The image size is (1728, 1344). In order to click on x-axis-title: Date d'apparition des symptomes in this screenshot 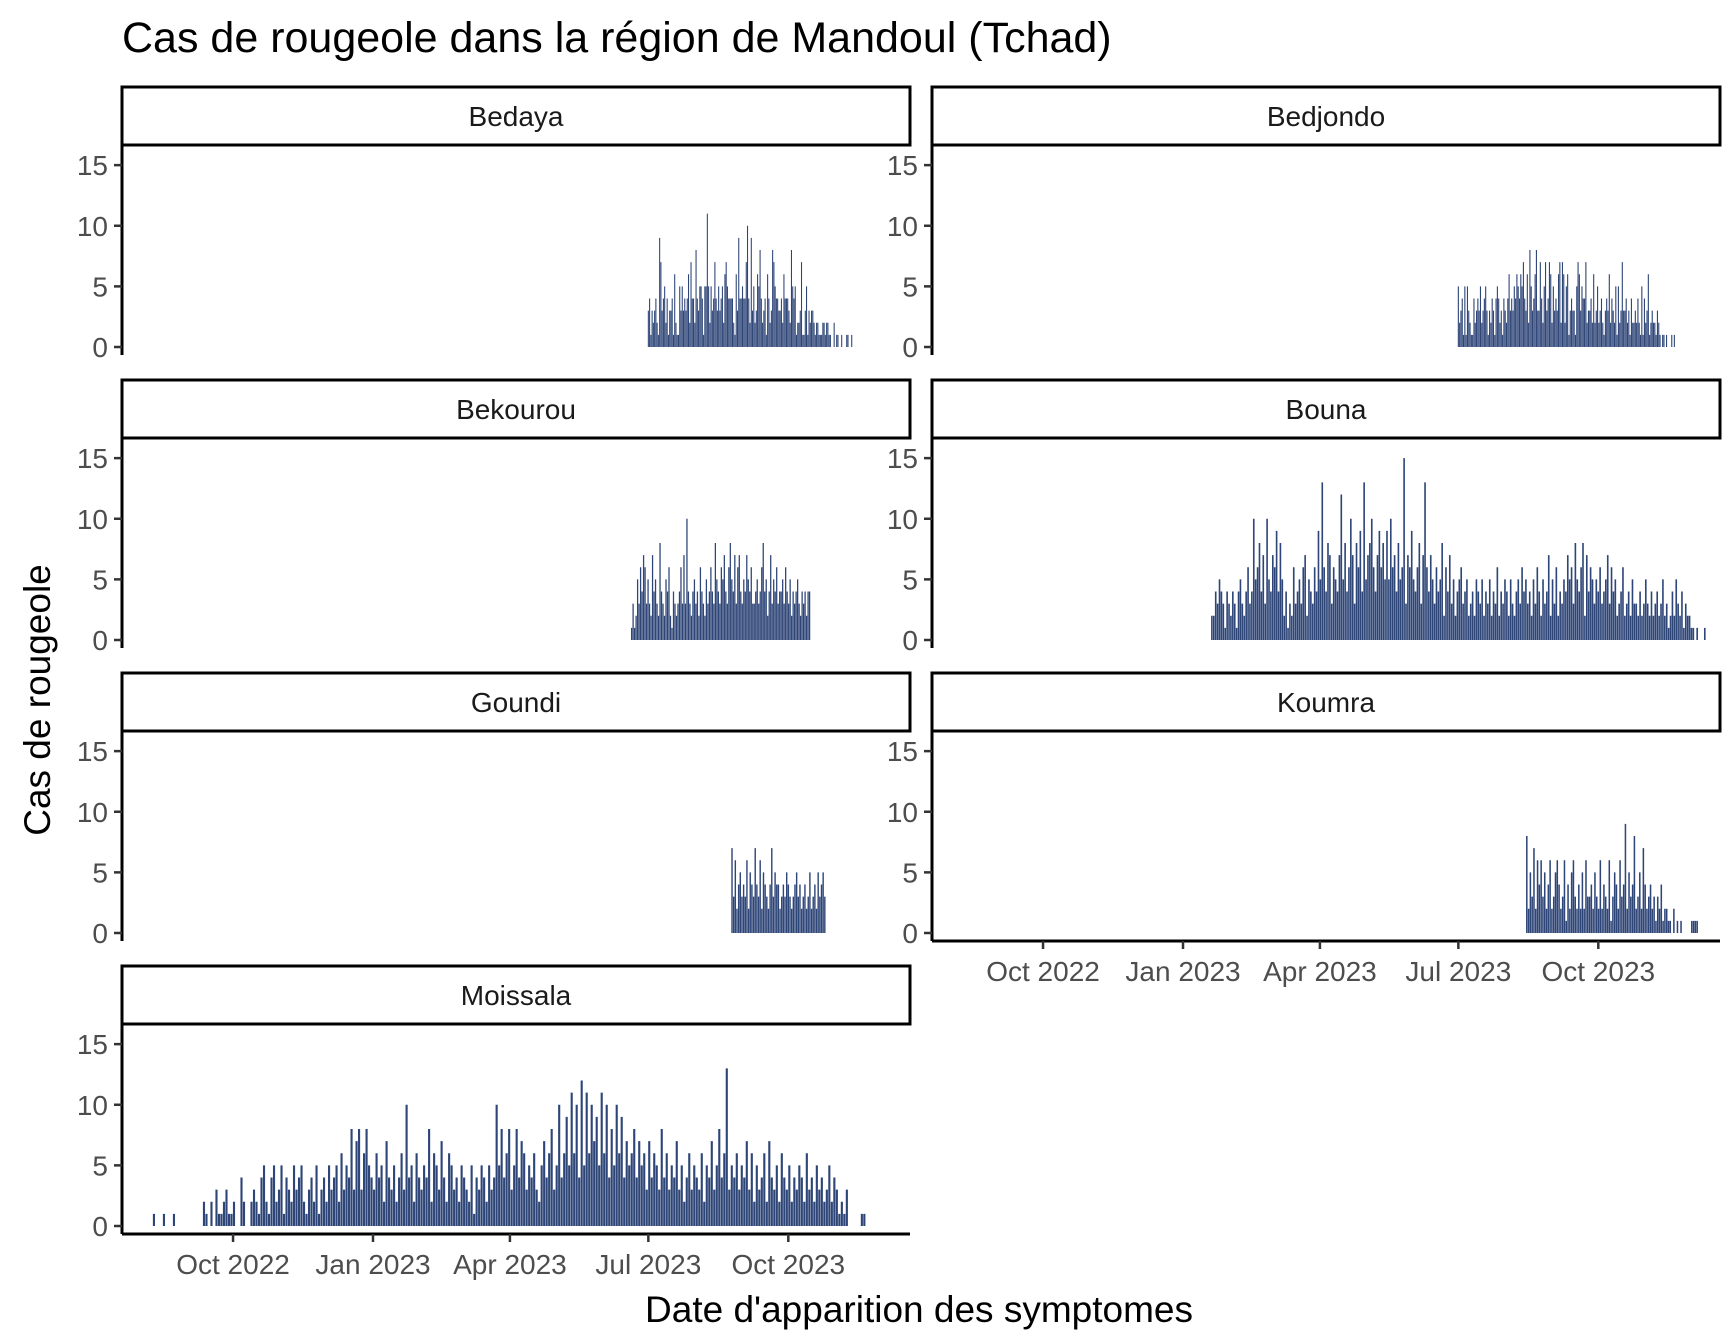, I will do `click(919, 1309)`.